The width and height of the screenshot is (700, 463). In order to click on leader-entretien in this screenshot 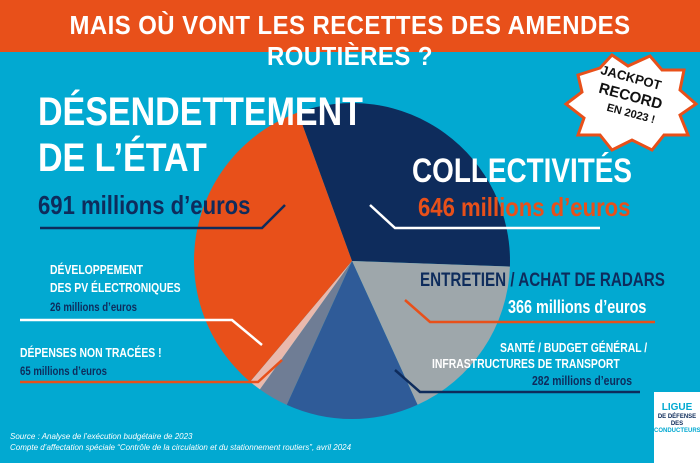, I will do `click(529, 311)`.